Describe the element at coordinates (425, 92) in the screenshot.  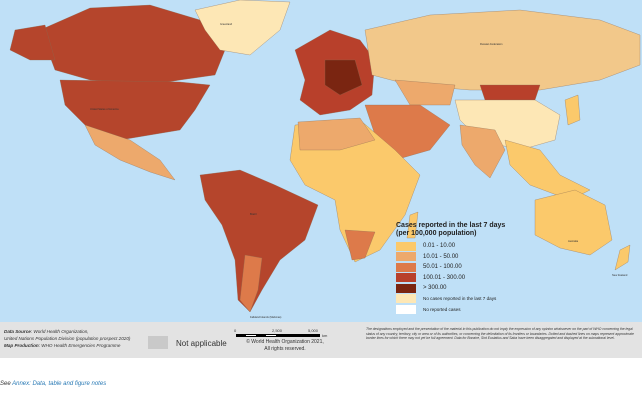
I see `region-kazakhstan` at that location.